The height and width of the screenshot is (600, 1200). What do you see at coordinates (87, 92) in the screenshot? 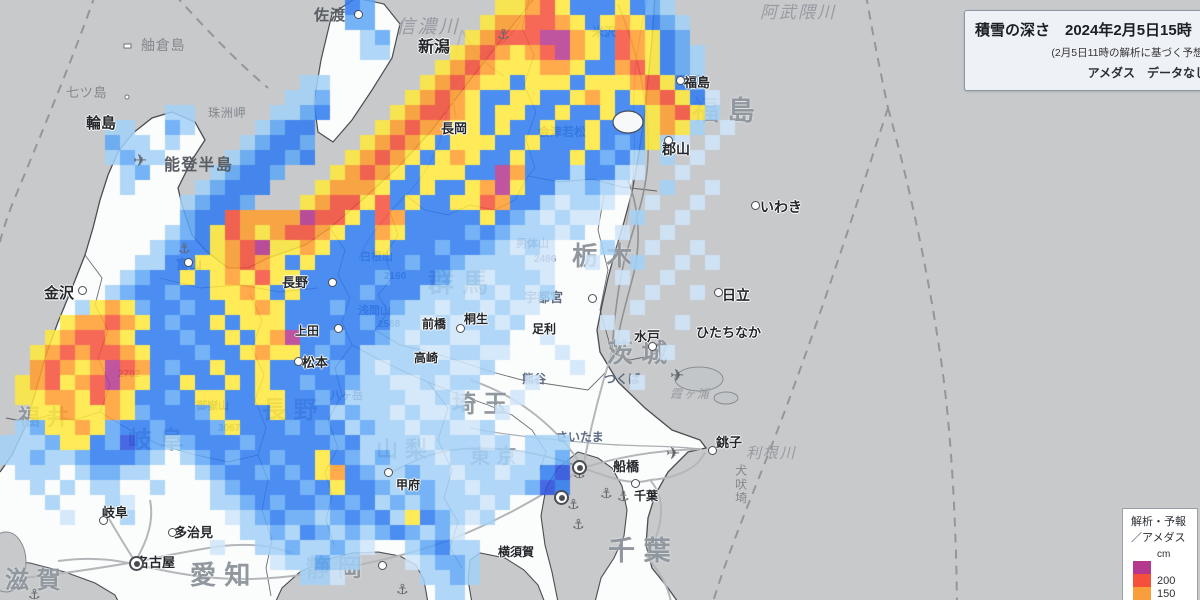
I see `map-label: 七ツ島` at bounding box center [87, 92].